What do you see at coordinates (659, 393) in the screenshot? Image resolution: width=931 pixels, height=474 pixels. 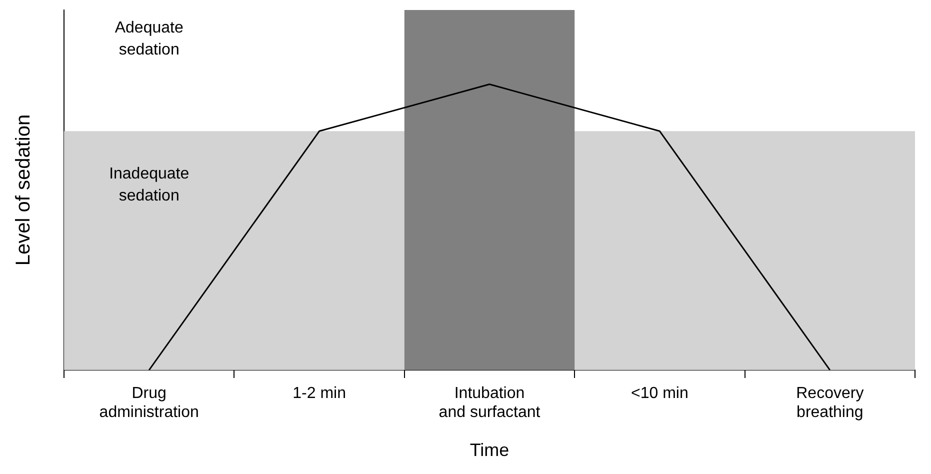 I see `x-tick-label: <10 min` at bounding box center [659, 393].